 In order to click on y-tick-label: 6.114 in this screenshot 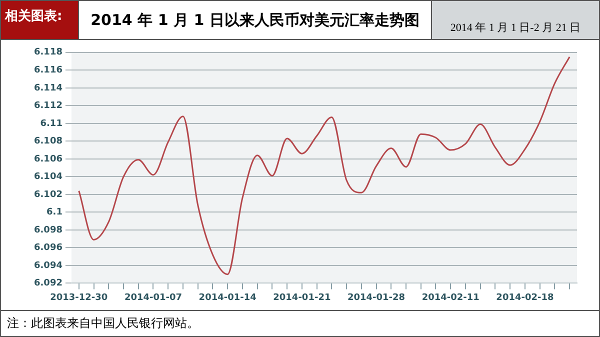, I will do `click(48, 88)`.